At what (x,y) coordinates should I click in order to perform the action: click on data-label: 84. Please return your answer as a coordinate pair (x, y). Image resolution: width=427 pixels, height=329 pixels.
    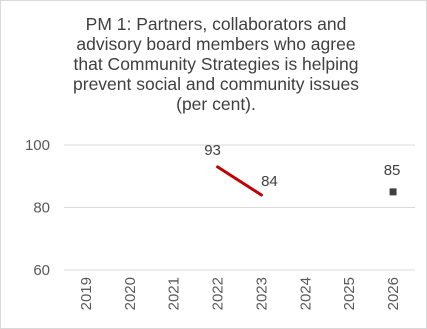
    Looking at the image, I should click on (269, 181).